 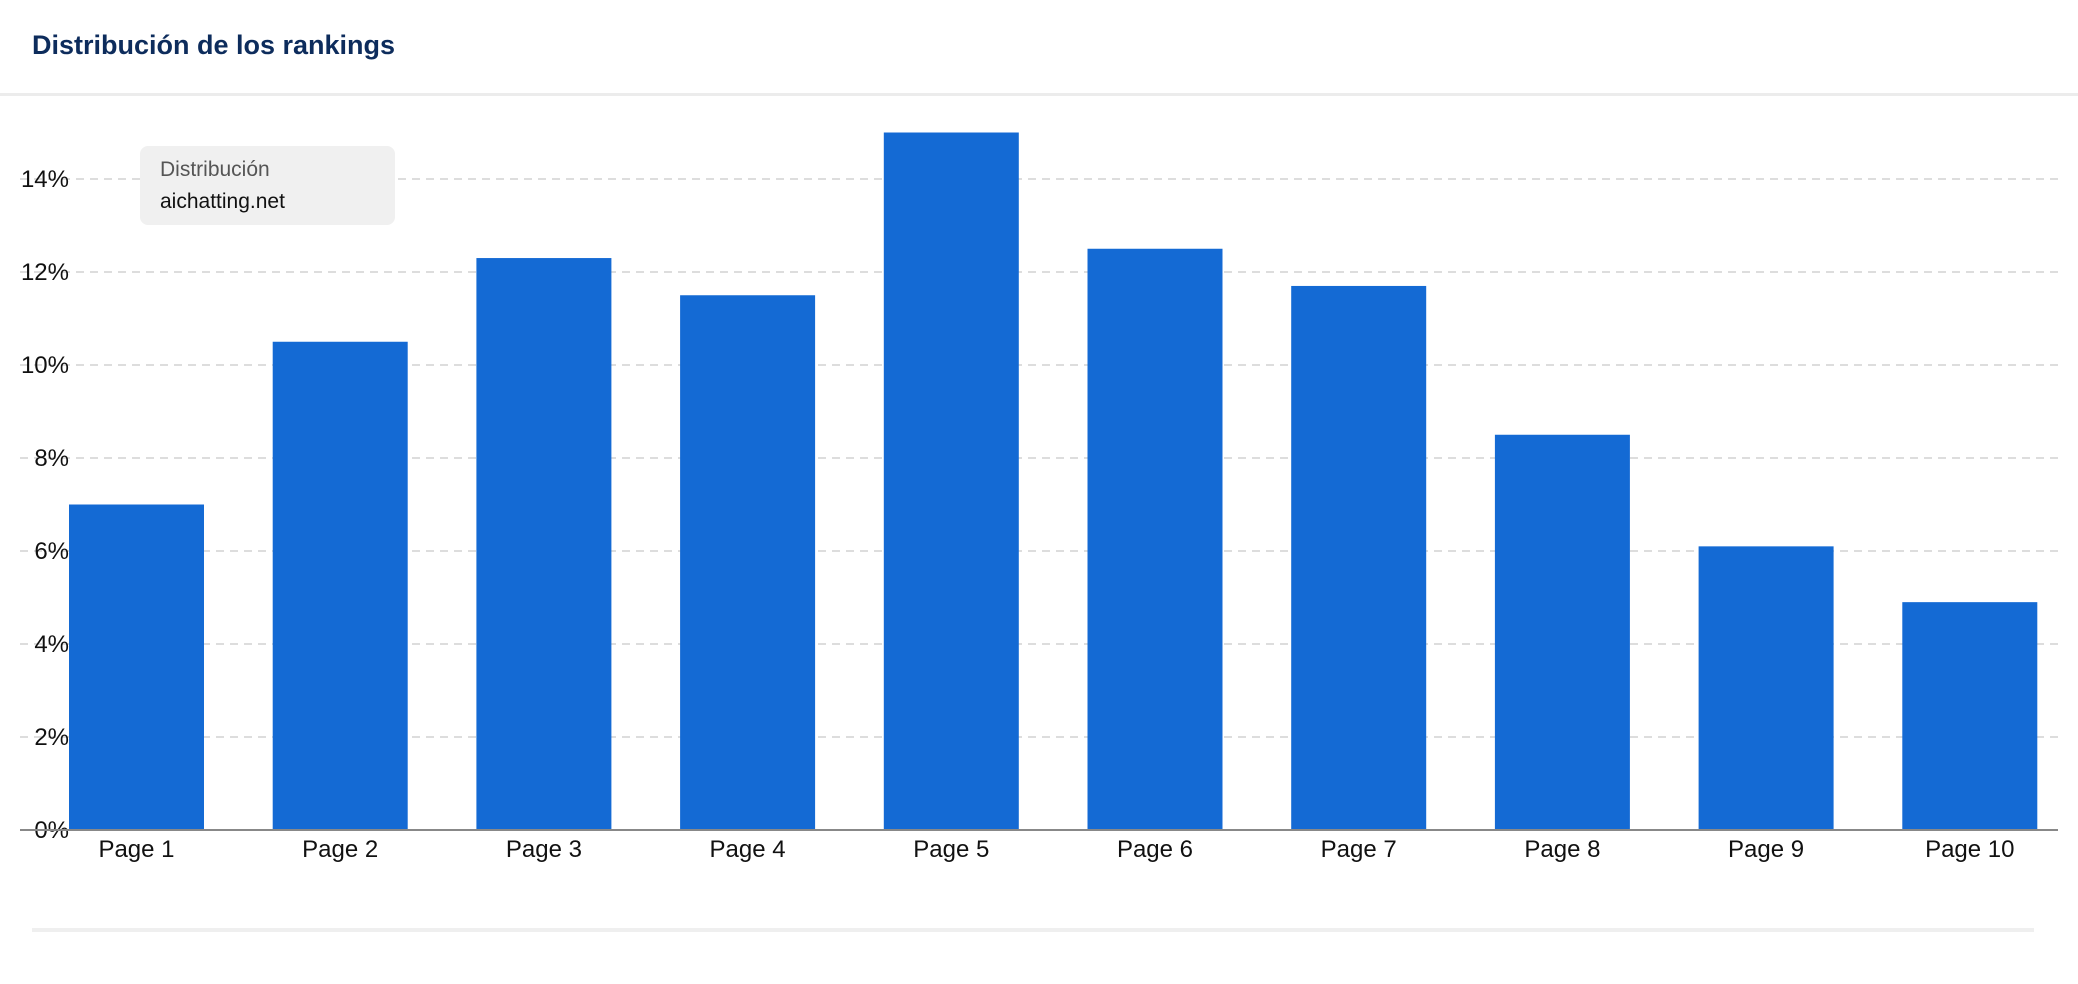 What do you see at coordinates (748, 849) in the screenshot?
I see `x-tick-label: Page 4` at bounding box center [748, 849].